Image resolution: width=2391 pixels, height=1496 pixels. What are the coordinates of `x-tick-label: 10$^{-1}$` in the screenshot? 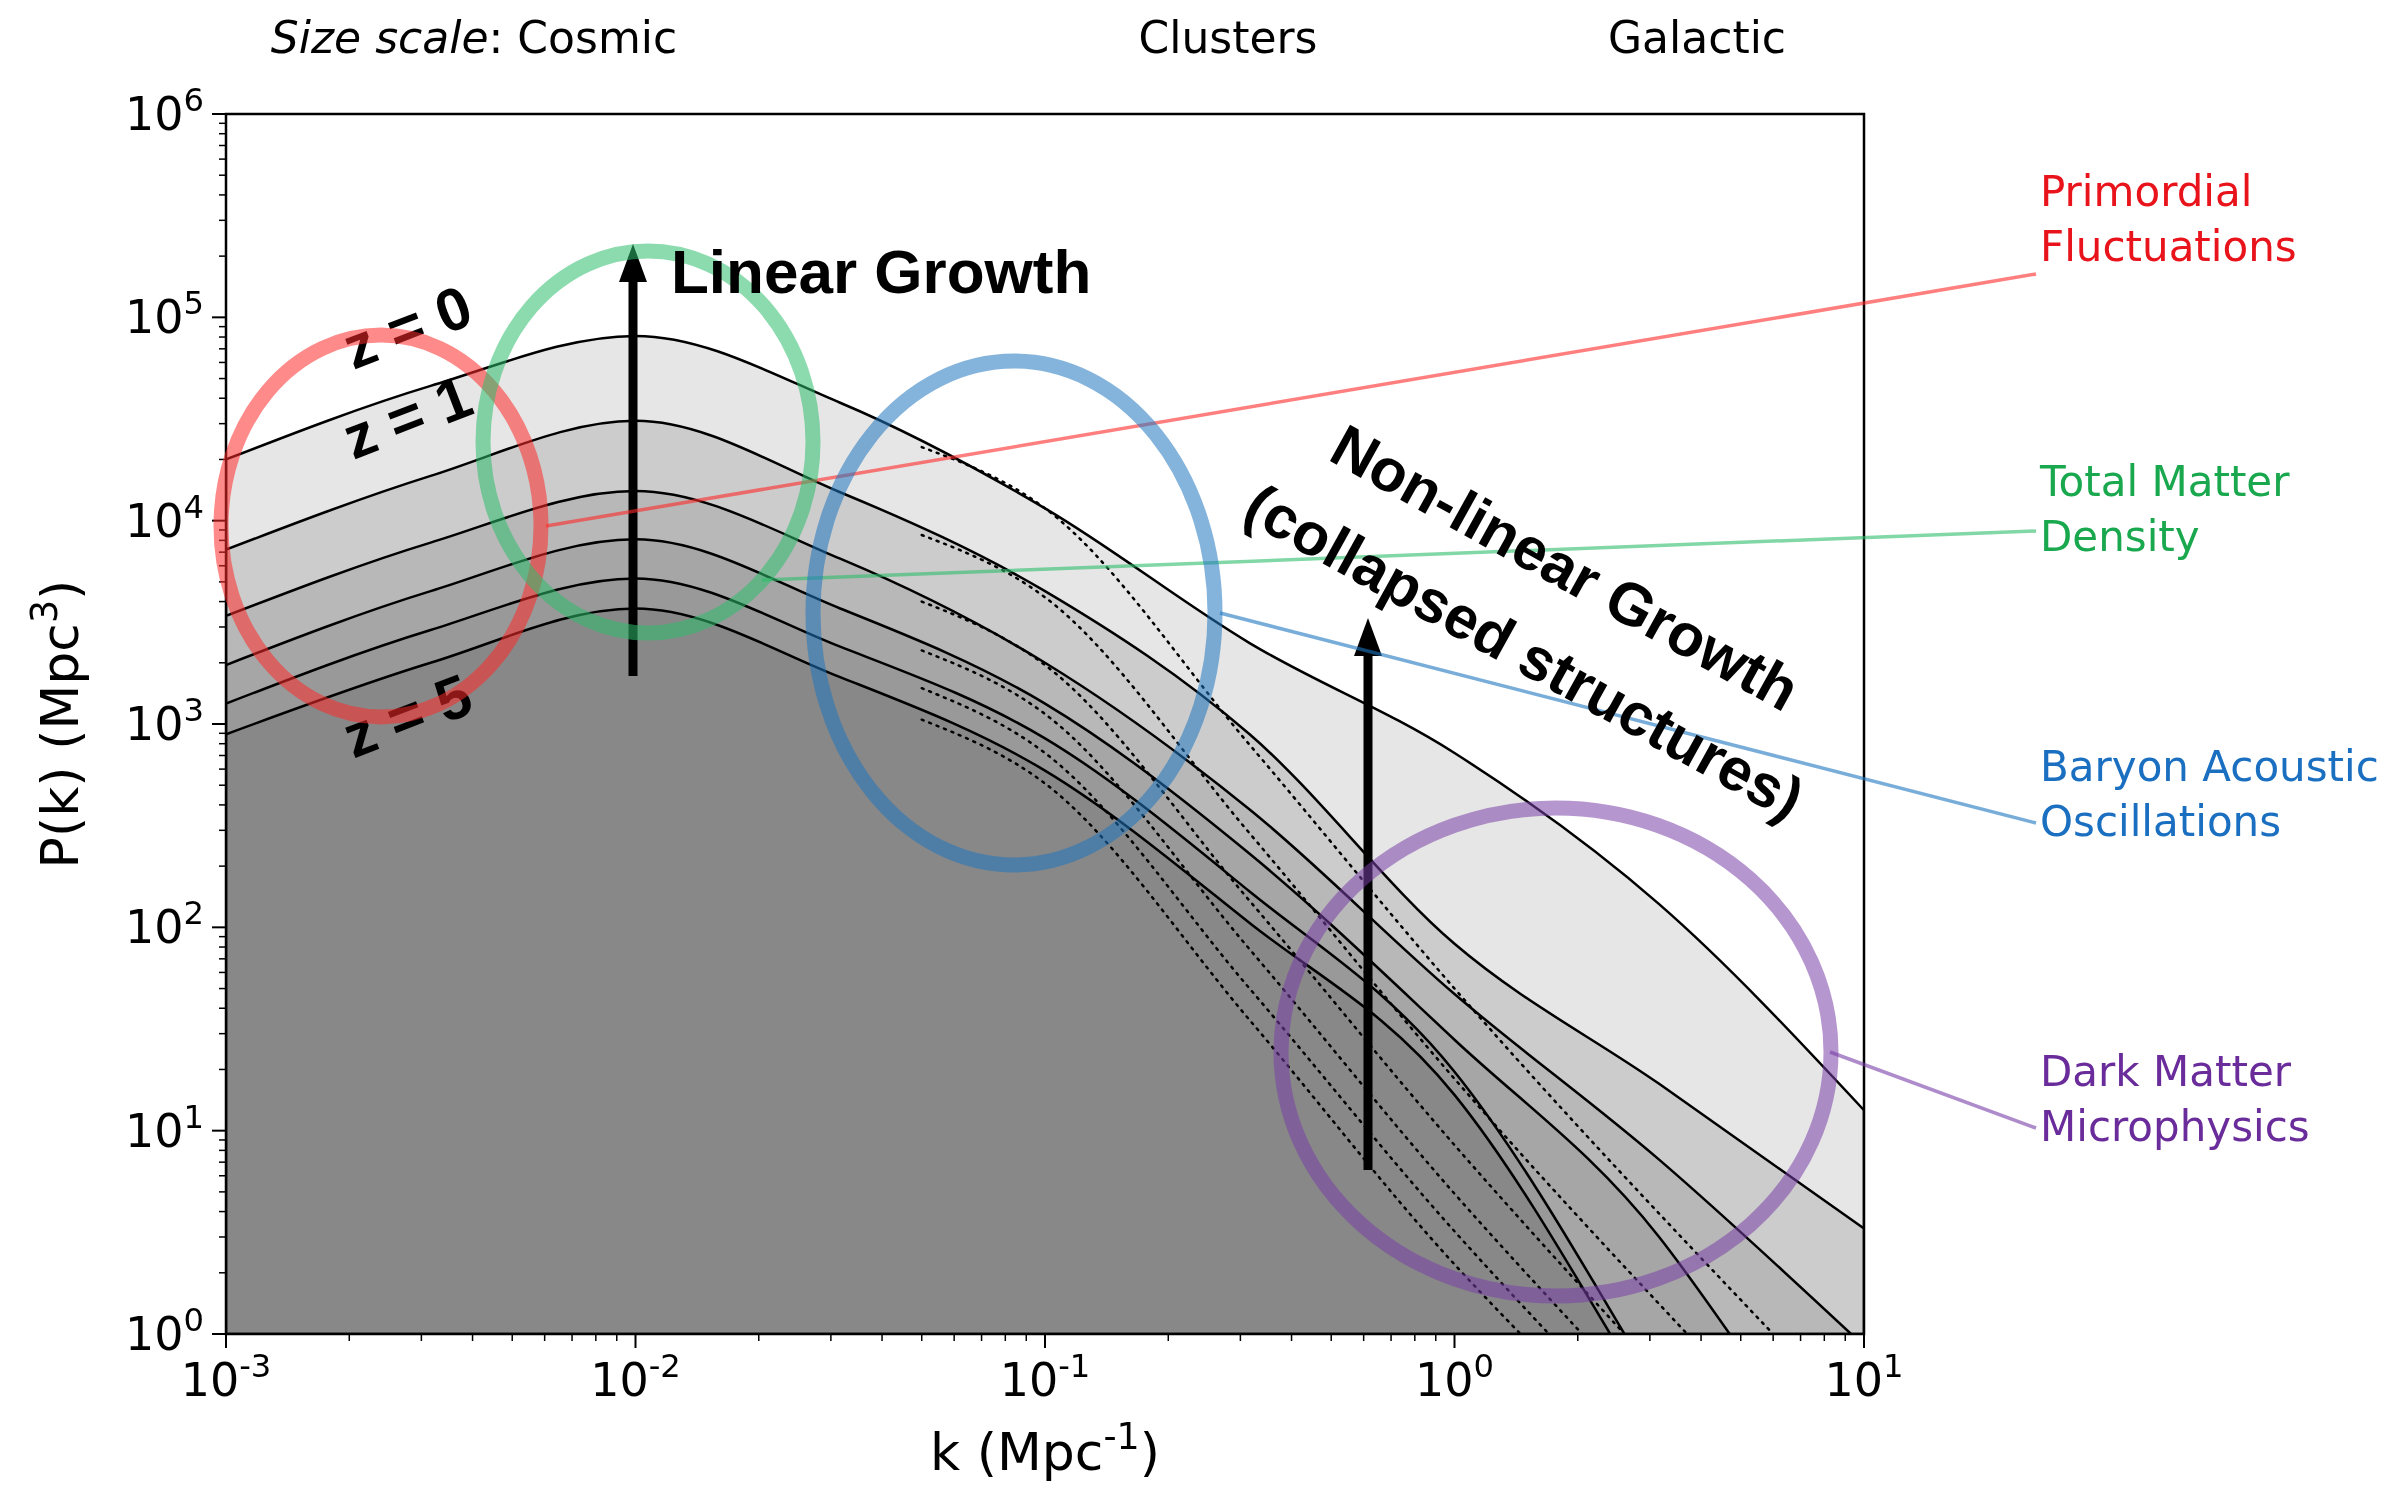 It's located at (1045, 1377).